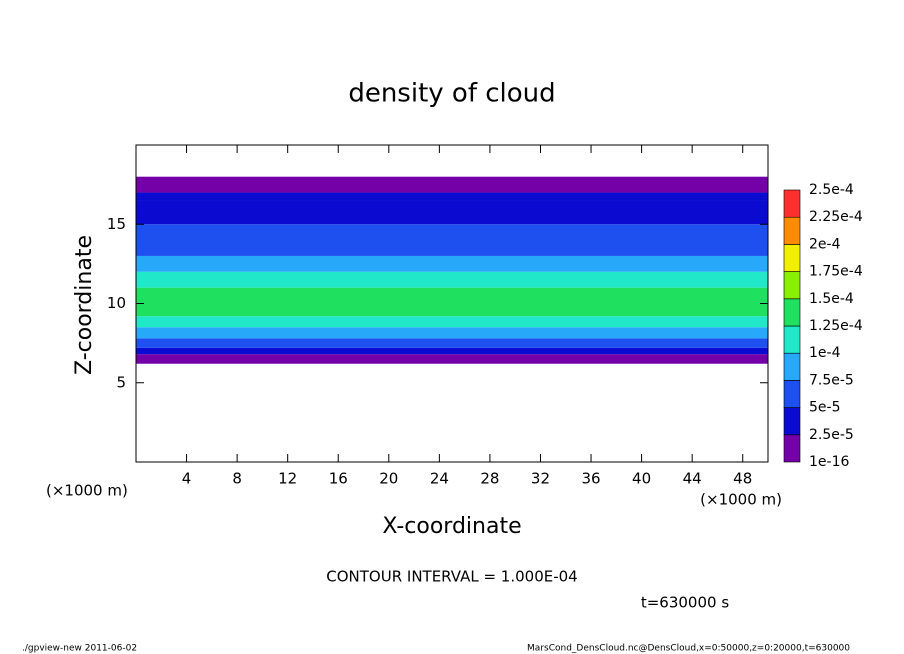 This screenshot has width=904, height=654. Describe the element at coordinates (116, 224) in the screenshot. I see `y-tick-label: 15` at that location.